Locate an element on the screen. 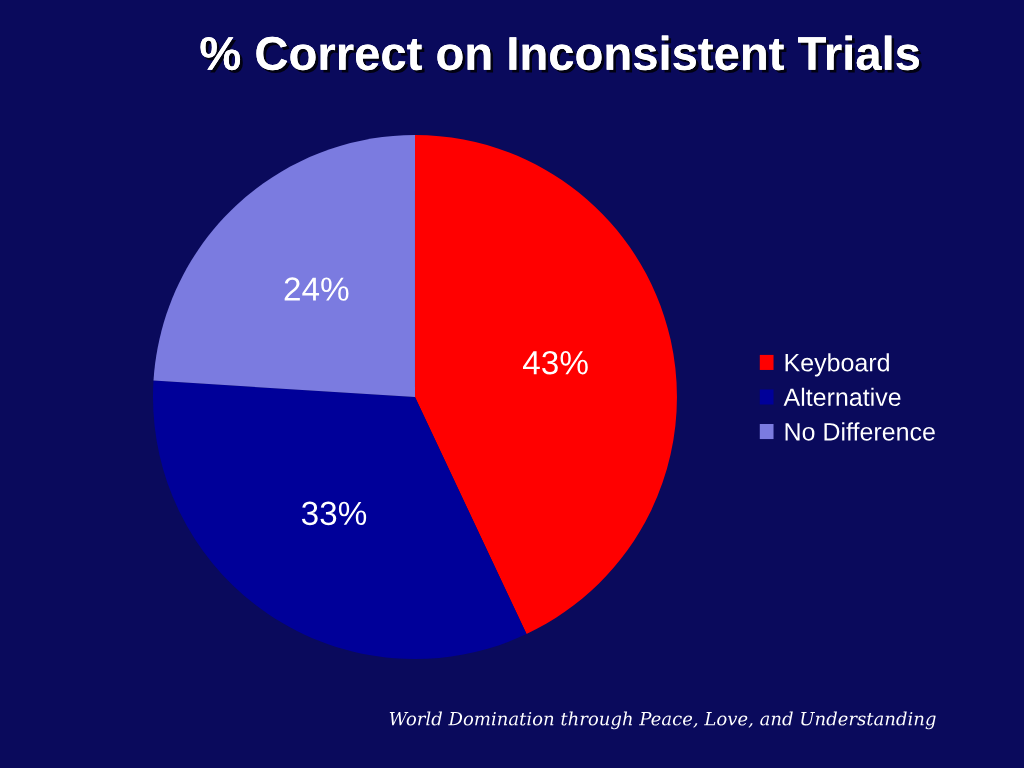  legend-label: Keyboard is located at coordinates (837, 365).